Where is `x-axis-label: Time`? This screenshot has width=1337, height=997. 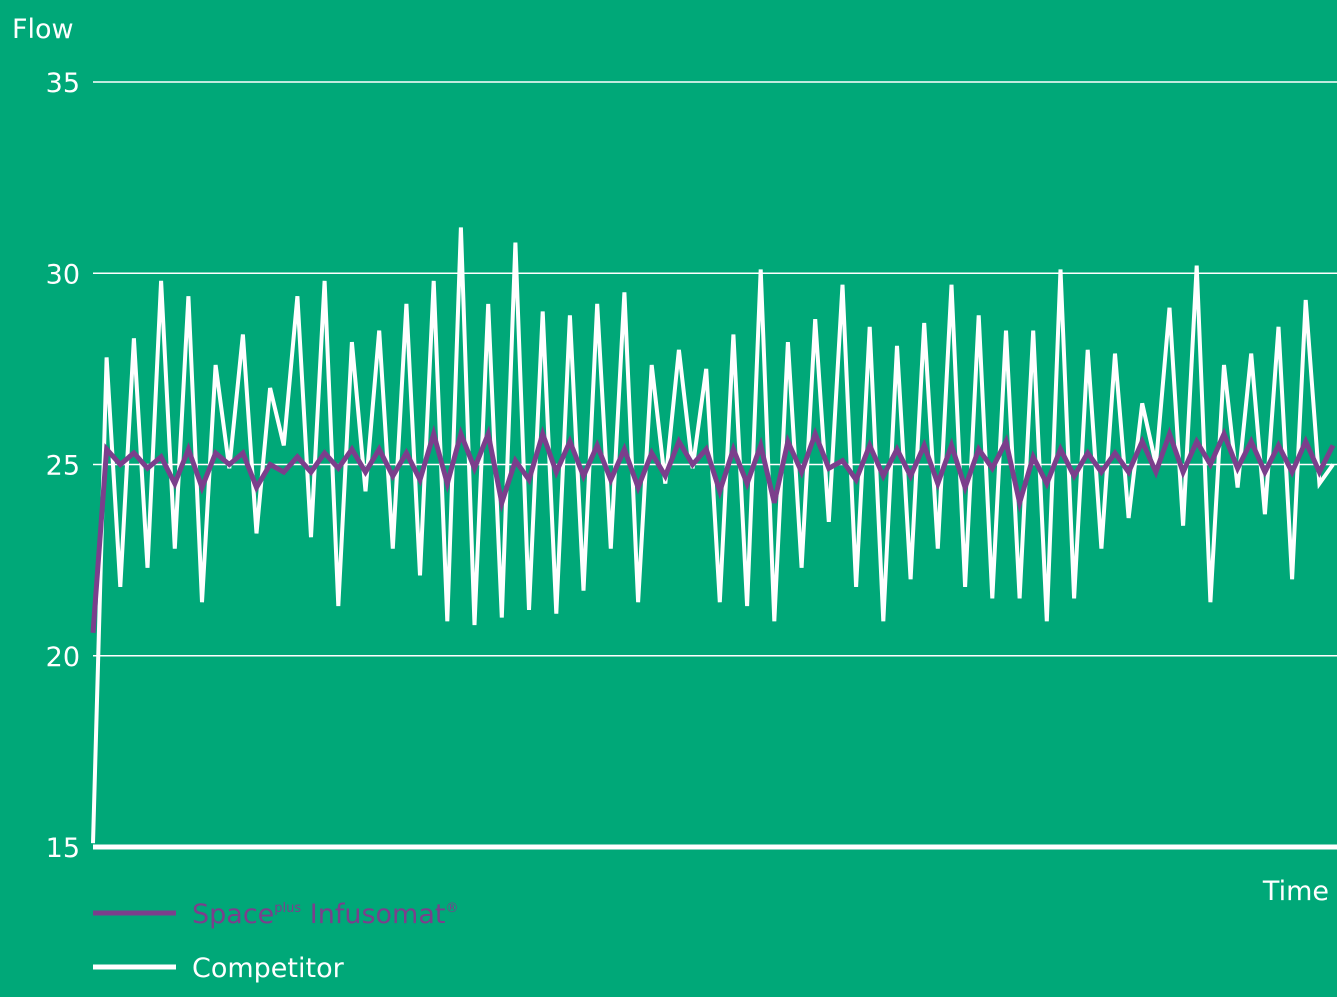
x-axis-label: Time is located at coordinates (1295, 891).